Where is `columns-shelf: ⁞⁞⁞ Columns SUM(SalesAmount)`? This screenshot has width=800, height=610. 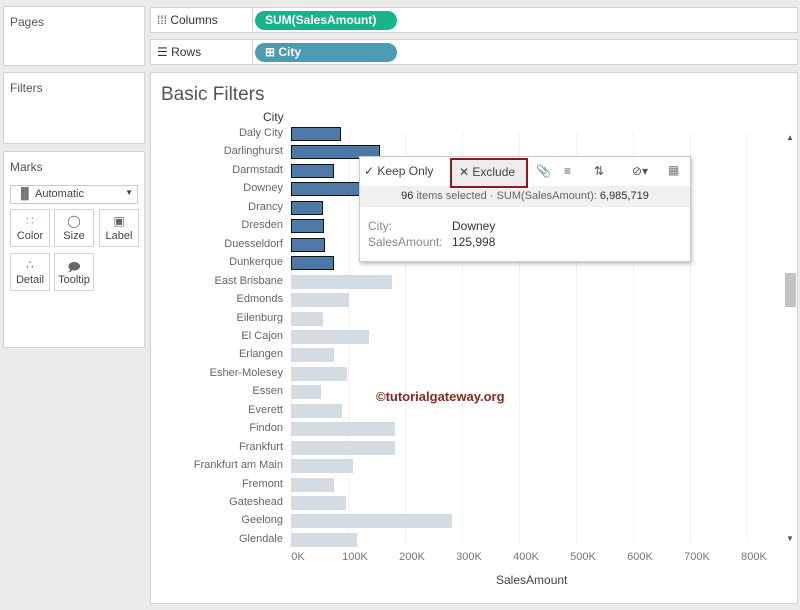 columns-shelf: ⁞⁞⁞ Columns SUM(SalesAmount) is located at coordinates (474, 20).